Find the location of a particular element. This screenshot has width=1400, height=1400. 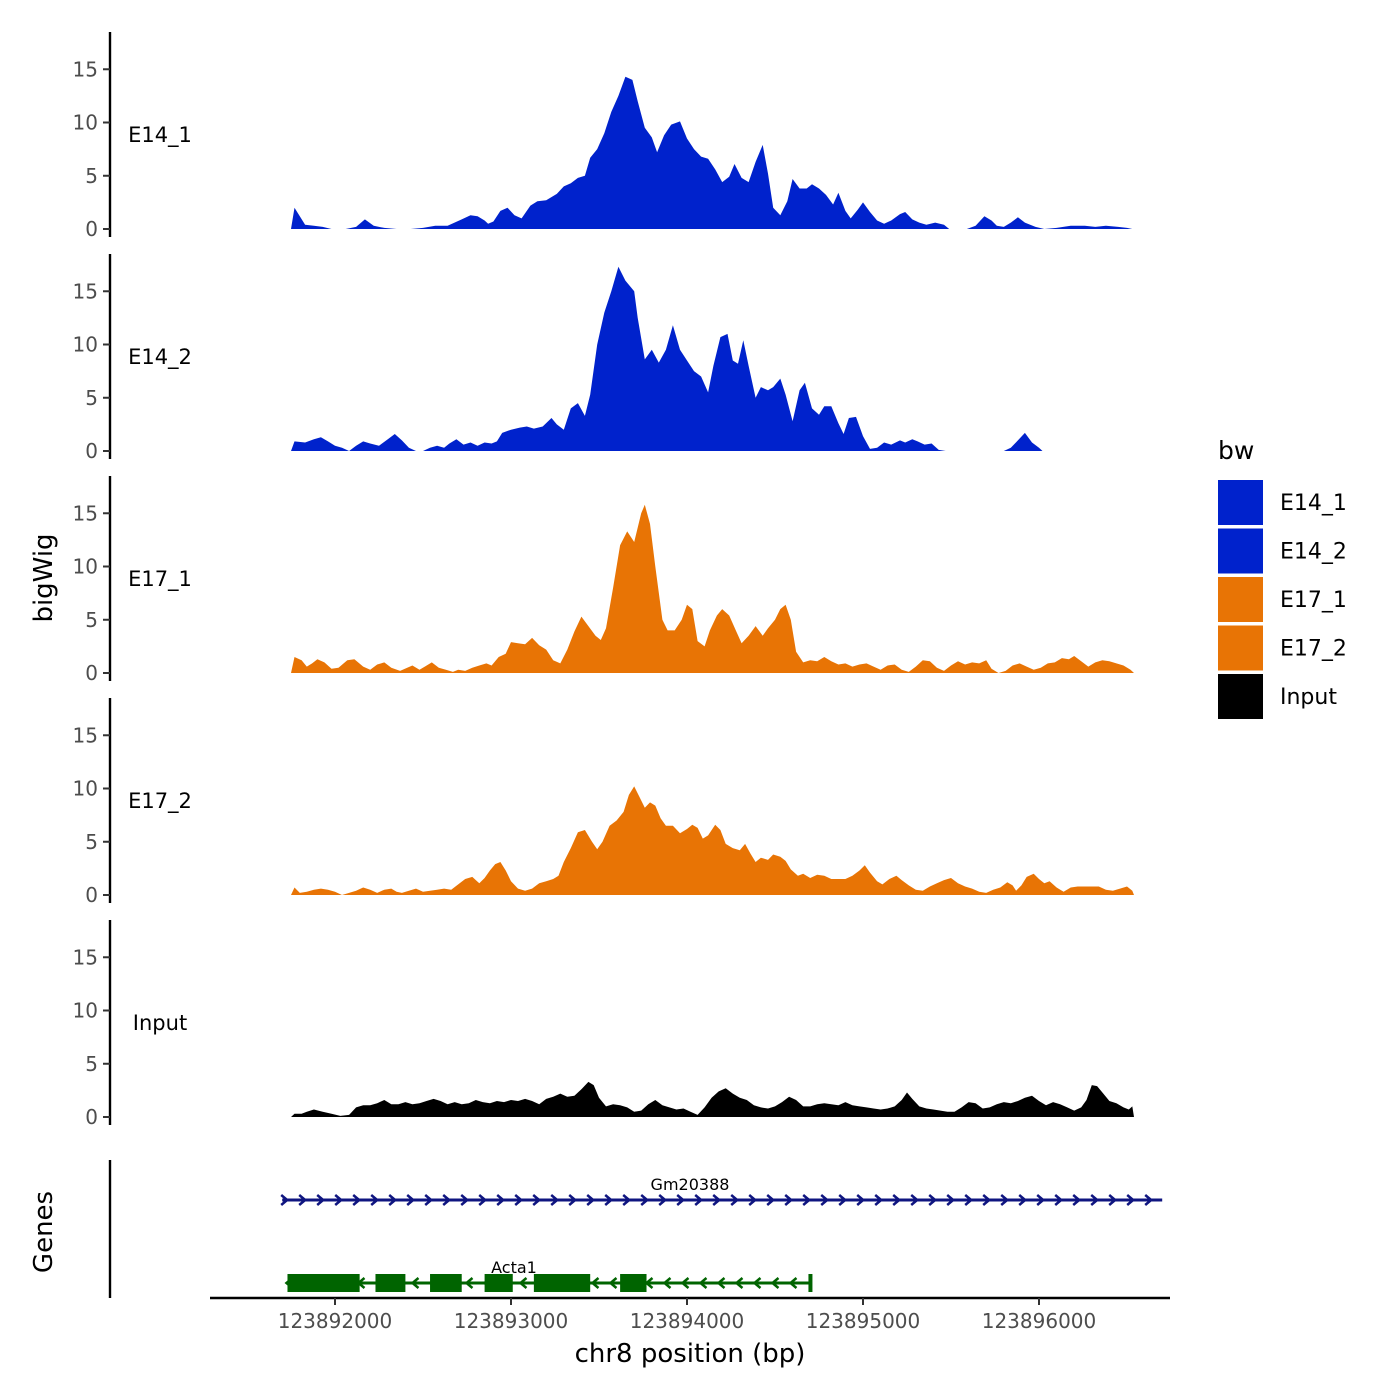

x-tick-label: 123893000 is located at coordinates (511, 1321).